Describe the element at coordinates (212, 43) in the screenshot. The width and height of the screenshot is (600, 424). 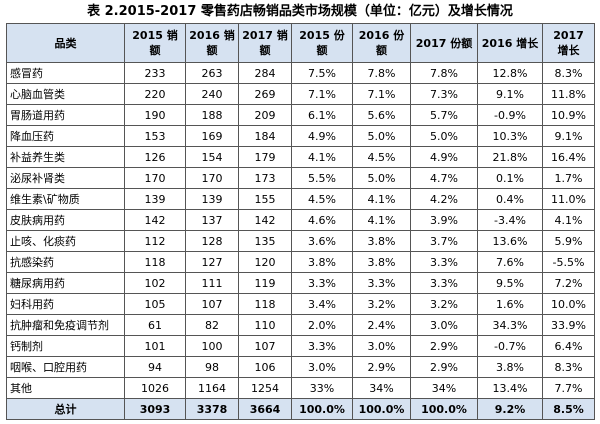
I see `cell: 2016 销额` at that location.